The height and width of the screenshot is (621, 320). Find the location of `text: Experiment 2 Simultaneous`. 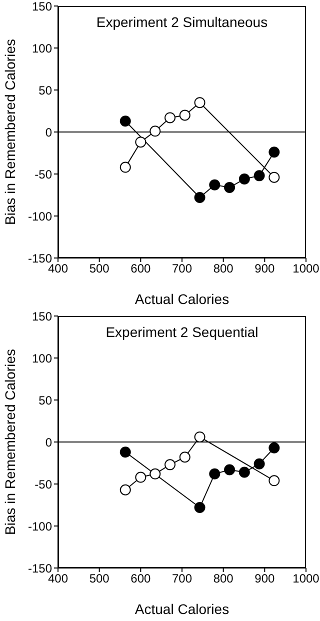

text: Experiment 2 Simultaneous is located at coordinates (182, 22).